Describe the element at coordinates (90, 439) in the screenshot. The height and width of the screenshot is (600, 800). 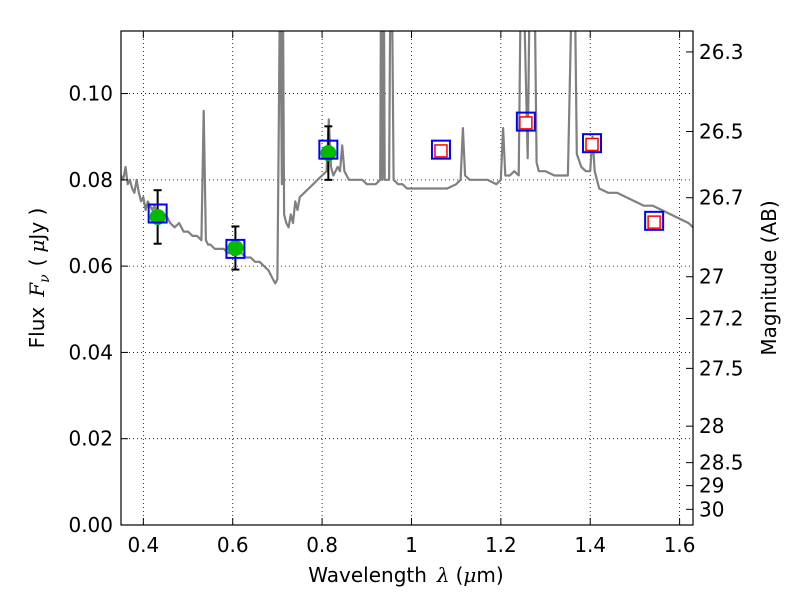
I see `y-tick-label: 0.02` at that location.